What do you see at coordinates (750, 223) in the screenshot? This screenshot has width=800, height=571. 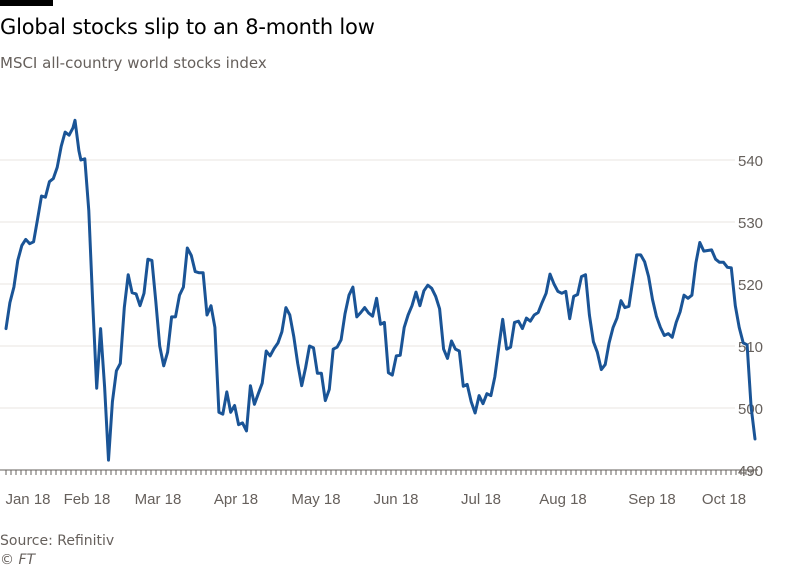 I see `y-tick-label: 530` at bounding box center [750, 223].